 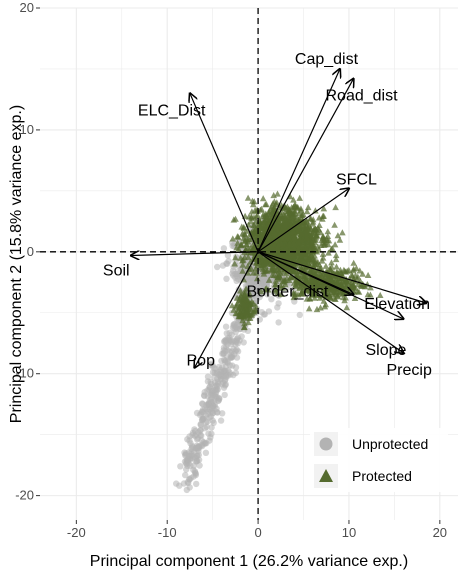 What do you see at coordinates (327, 59) in the screenshot?
I see `loading-label-cap-dist: Cap_dist` at bounding box center [327, 59].